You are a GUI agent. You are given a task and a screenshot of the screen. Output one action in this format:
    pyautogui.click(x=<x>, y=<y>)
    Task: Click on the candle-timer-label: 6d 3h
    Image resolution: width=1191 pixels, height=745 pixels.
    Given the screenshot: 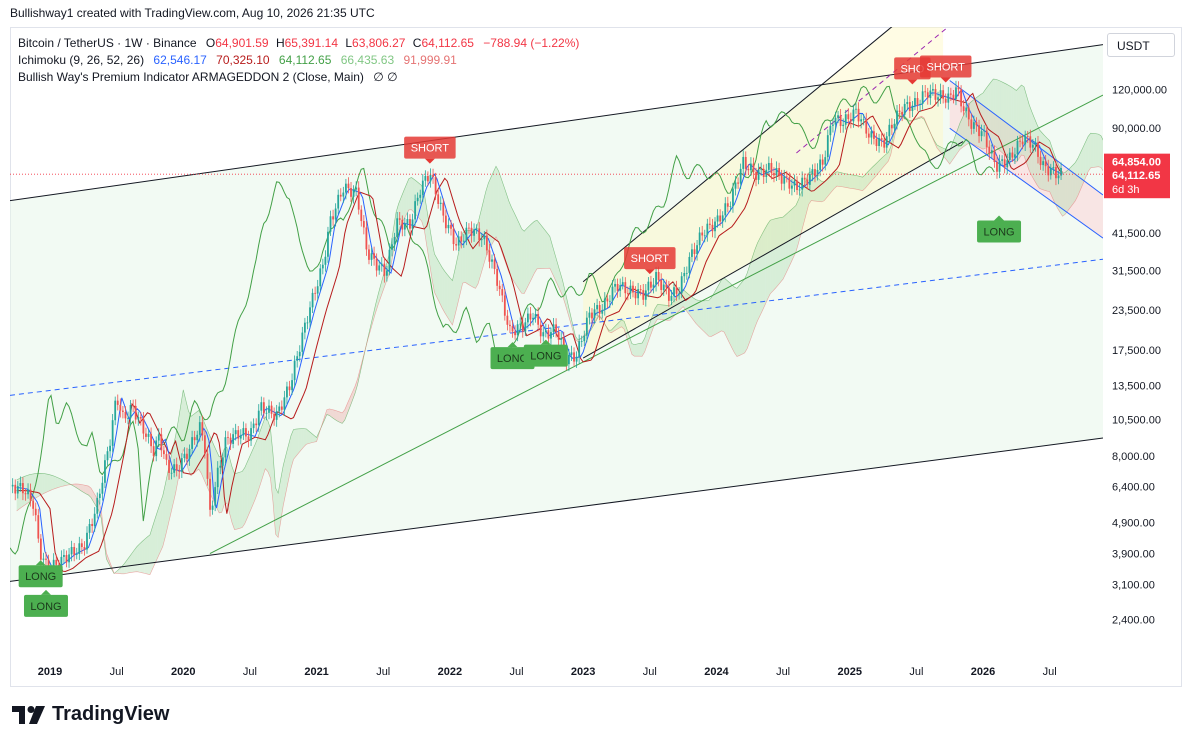 What is the action you would take?
    pyautogui.click(x=1126, y=190)
    